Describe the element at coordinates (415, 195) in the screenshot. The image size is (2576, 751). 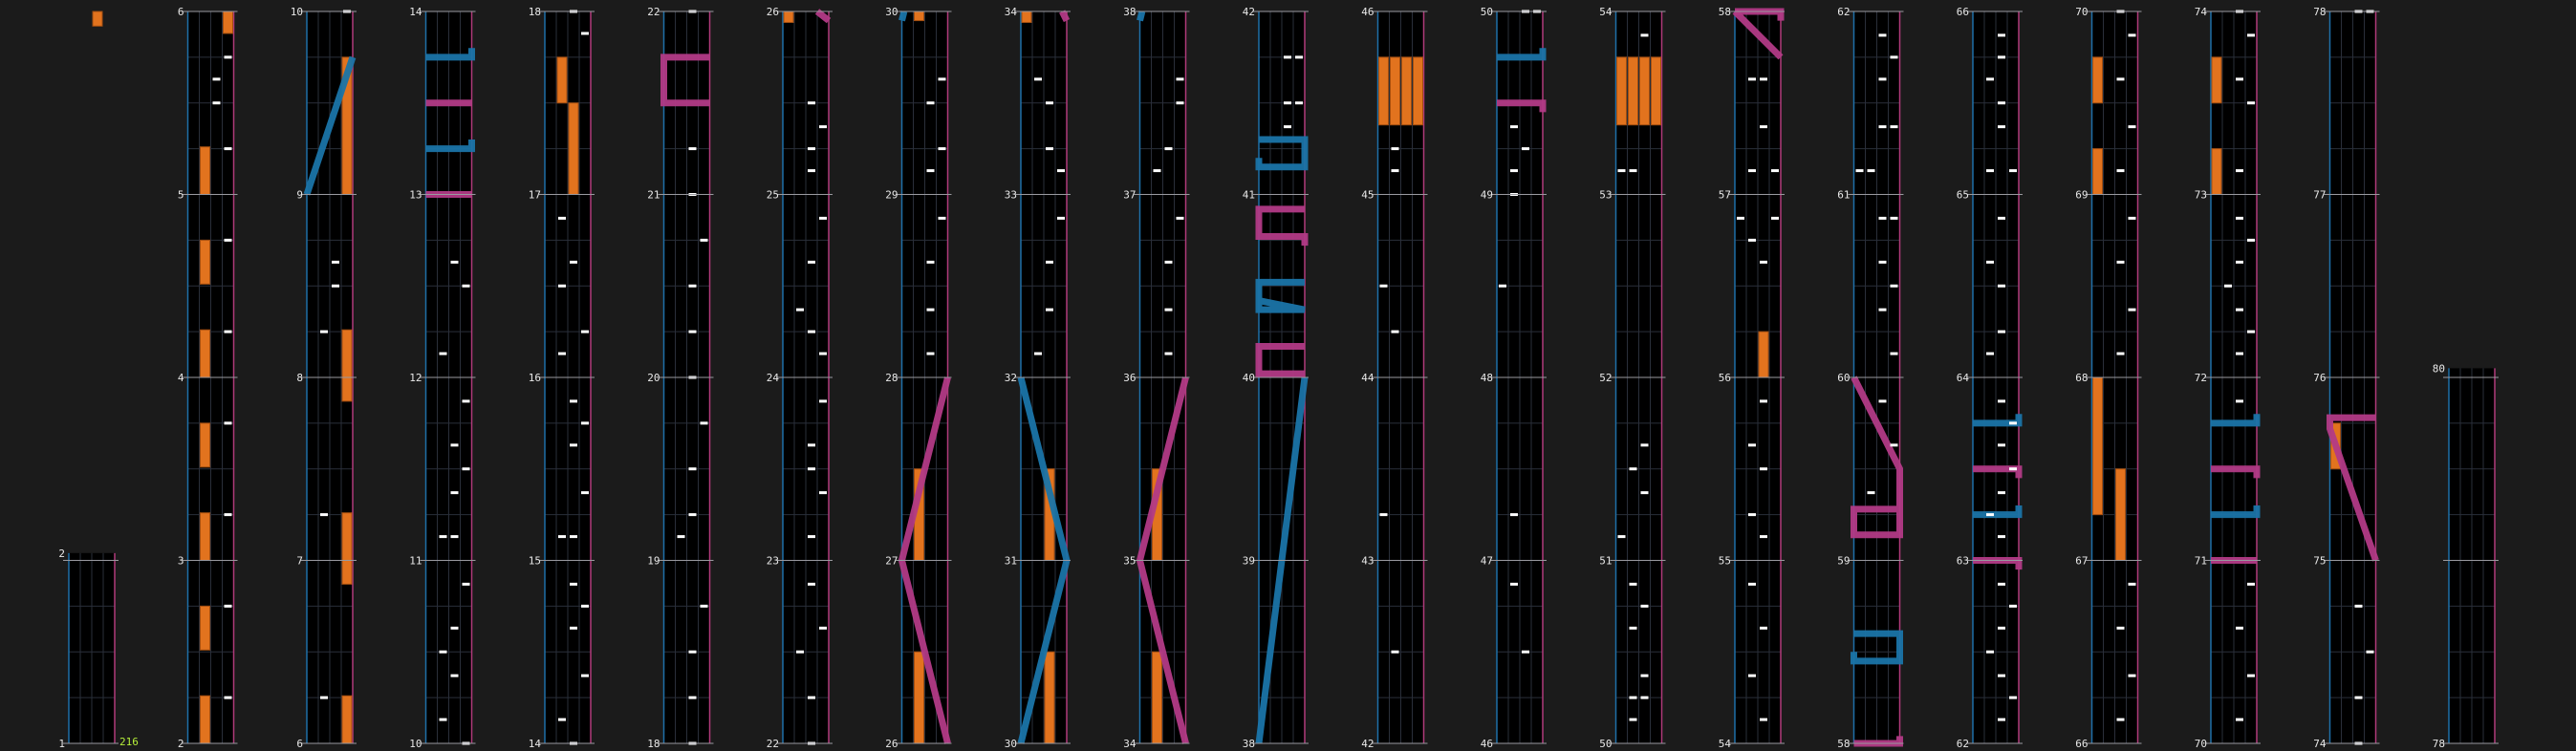
I see `measure-label: 13` at that location.